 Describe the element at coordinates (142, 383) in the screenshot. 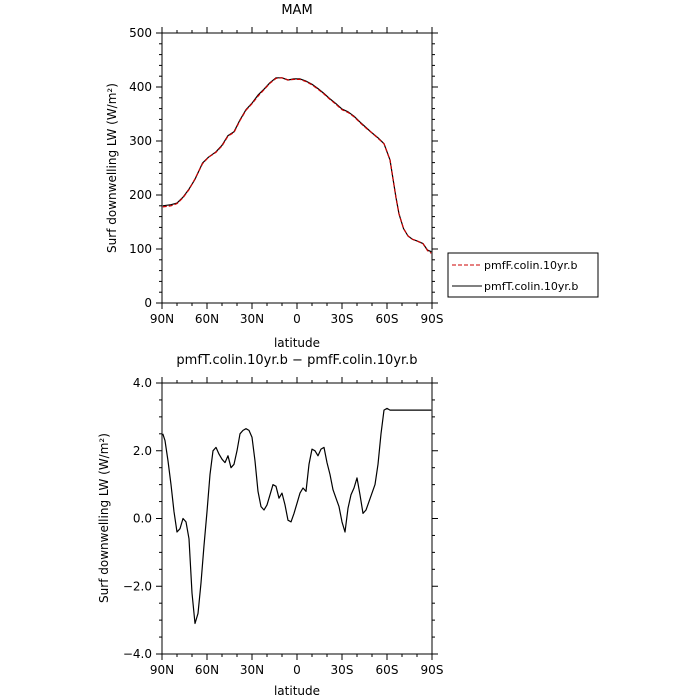

I see `y-tick-label: 4.0` at that location.